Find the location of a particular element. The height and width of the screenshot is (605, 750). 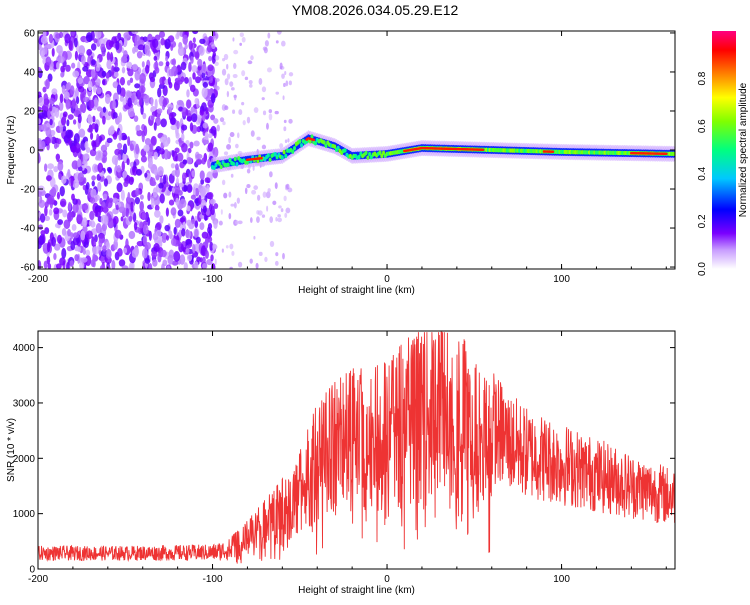

snr-ytick-label: 2000 is located at coordinates (24, 459).